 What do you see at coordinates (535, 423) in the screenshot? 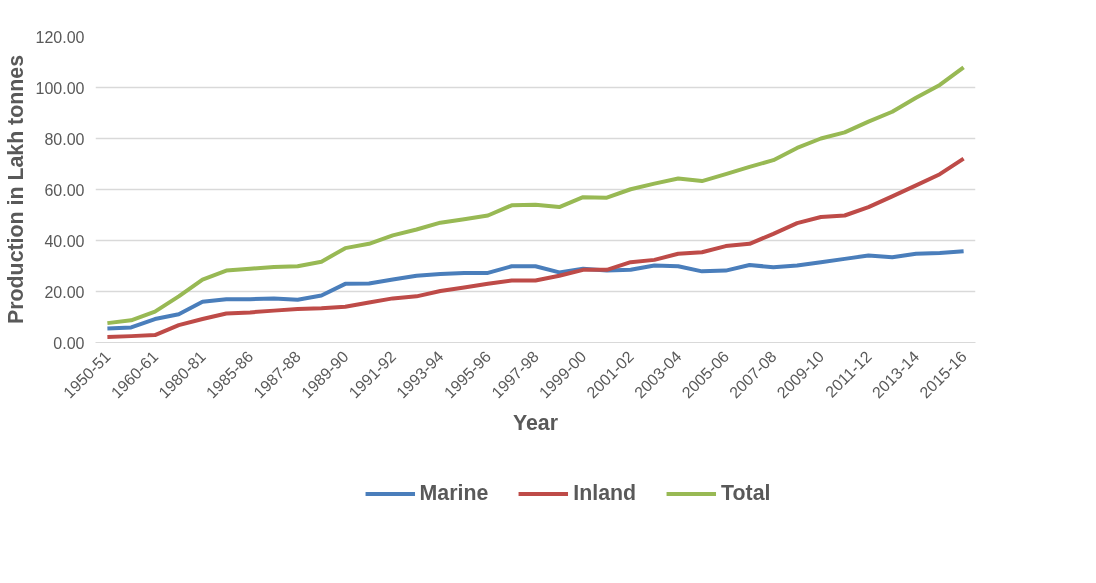
I see `x-axis-title: Year` at bounding box center [535, 423].